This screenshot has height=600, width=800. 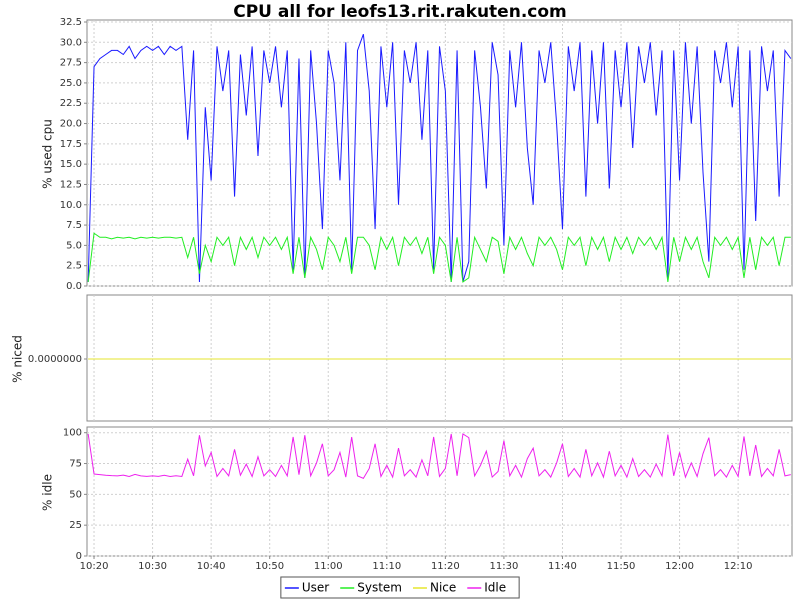 I want to click on x-tick-label: 11:50, so click(x=621, y=566).